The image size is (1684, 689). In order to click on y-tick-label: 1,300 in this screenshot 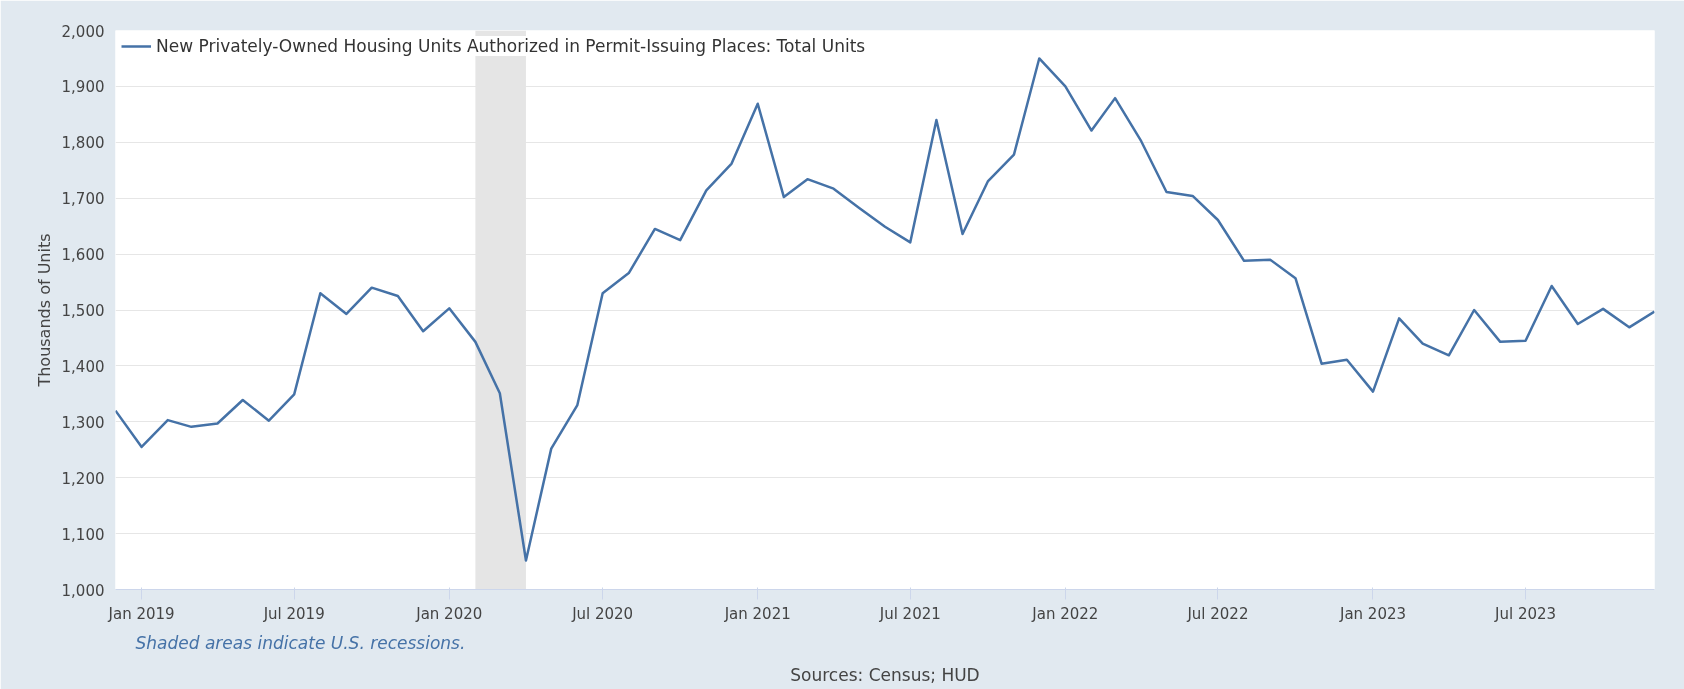, I will do `click(83, 422)`.